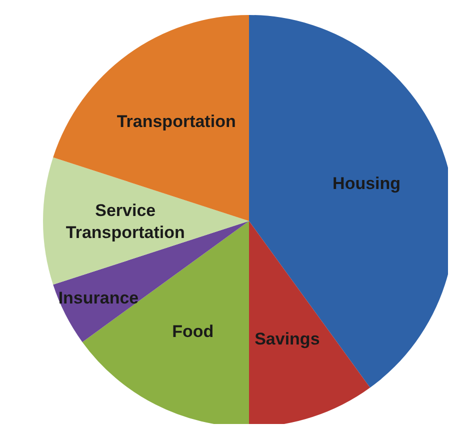 Image resolution: width=456 pixels, height=435 pixels. What do you see at coordinates (98, 298) in the screenshot?
I see `slice-label: Insurance` at bounding box center [98, 298].